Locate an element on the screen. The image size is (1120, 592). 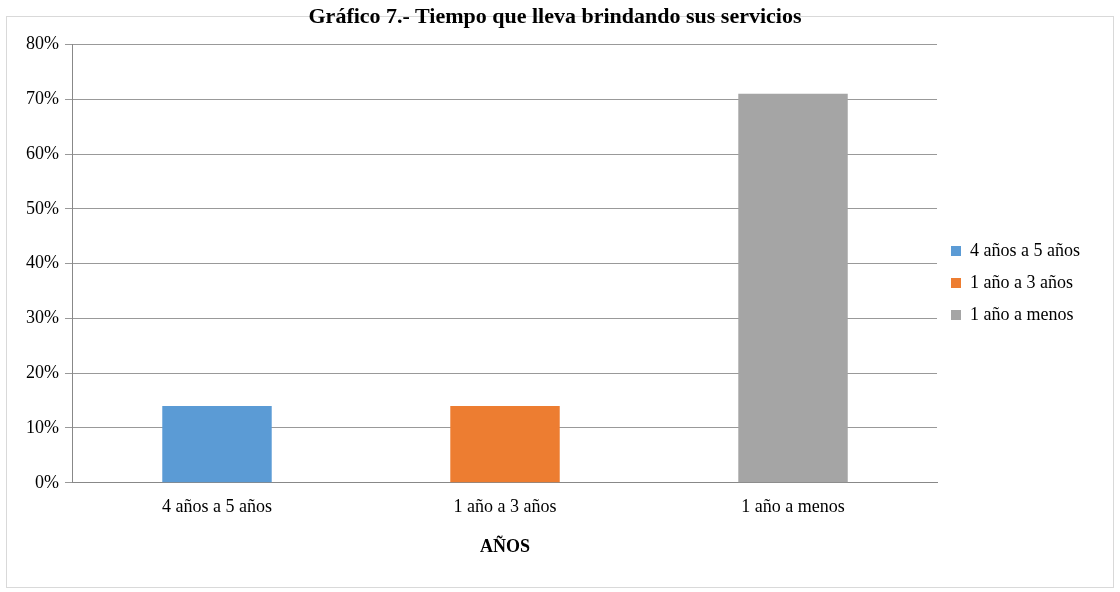
legend-label: 1 año a 3 años is located at coordinates (1022, 281).